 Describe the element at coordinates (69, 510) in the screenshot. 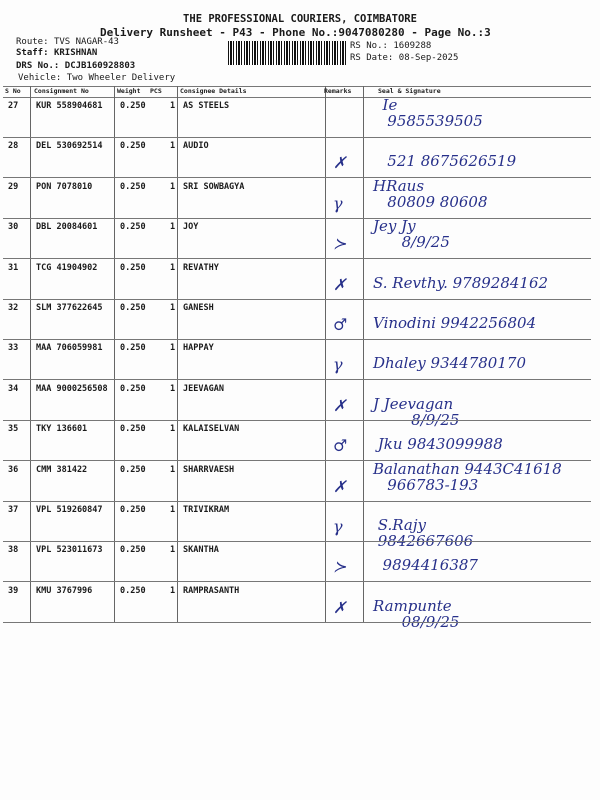

I see `consignment-cell: VPL 519260847` at that location.